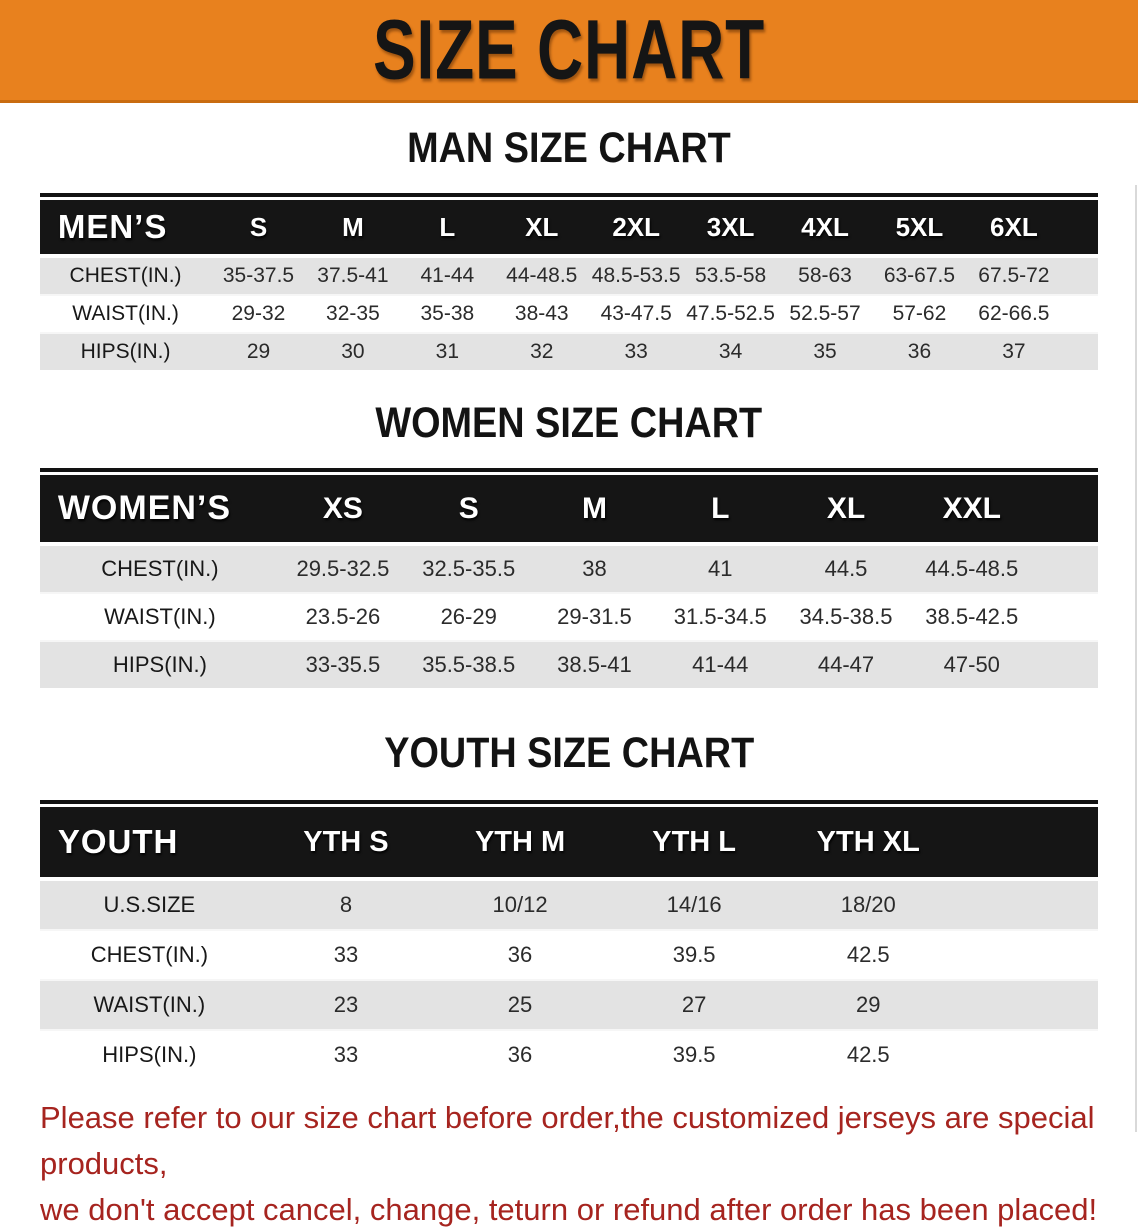  I want to click on size-value: 31, so click(447, 351).